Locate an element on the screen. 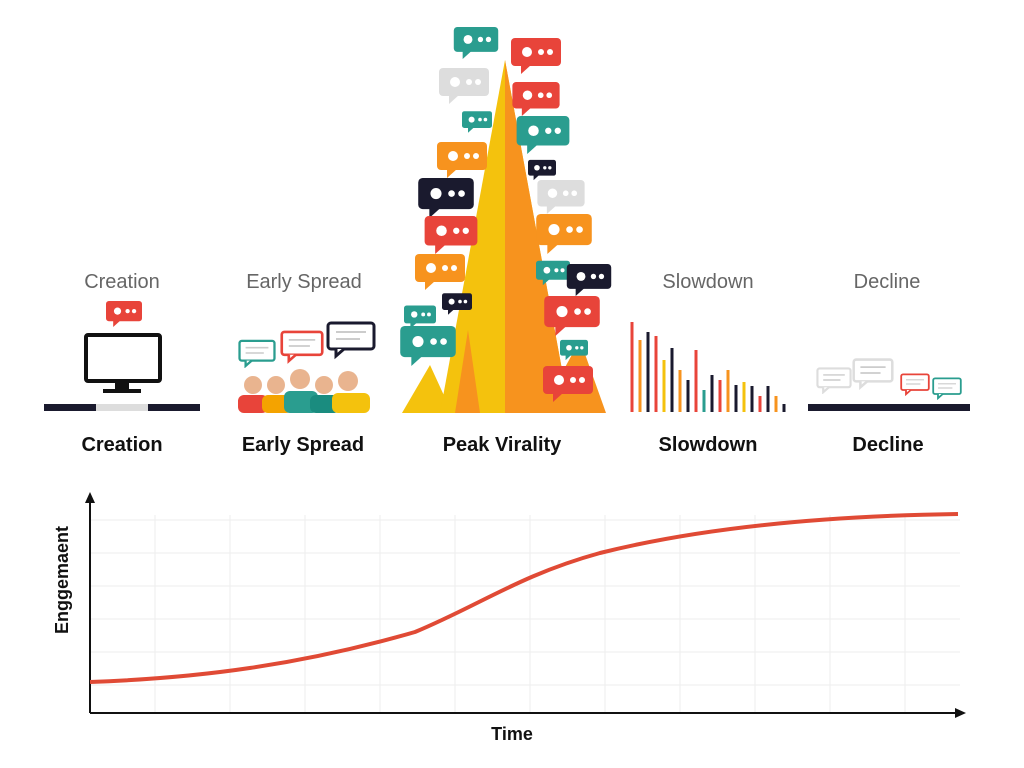 The image size is (1024, 768). creation-icon is located at coordinates (122, 356).